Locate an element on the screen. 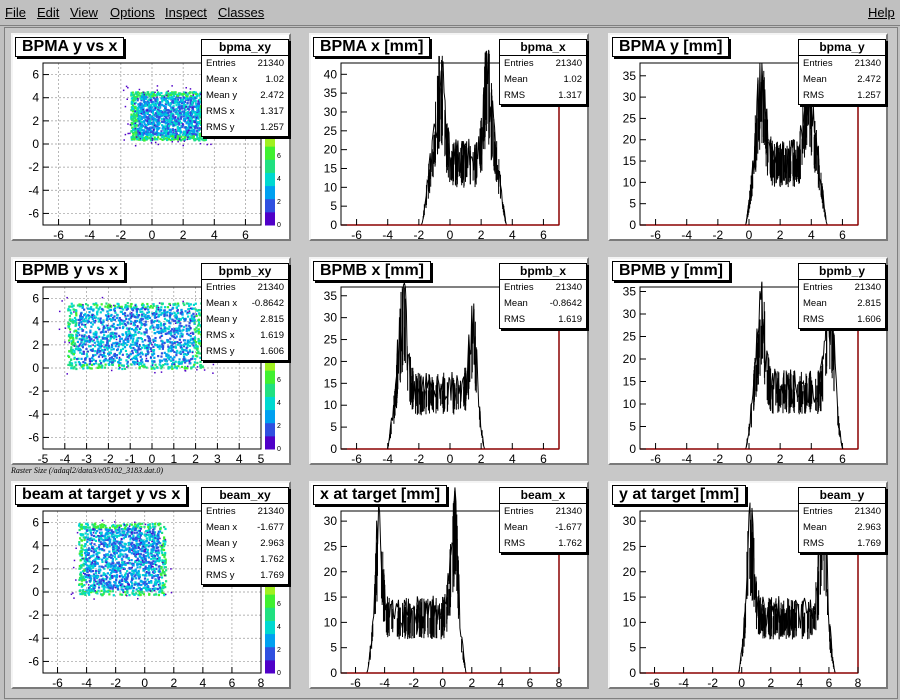  menu-view: View is located at coordinates (84, 12).